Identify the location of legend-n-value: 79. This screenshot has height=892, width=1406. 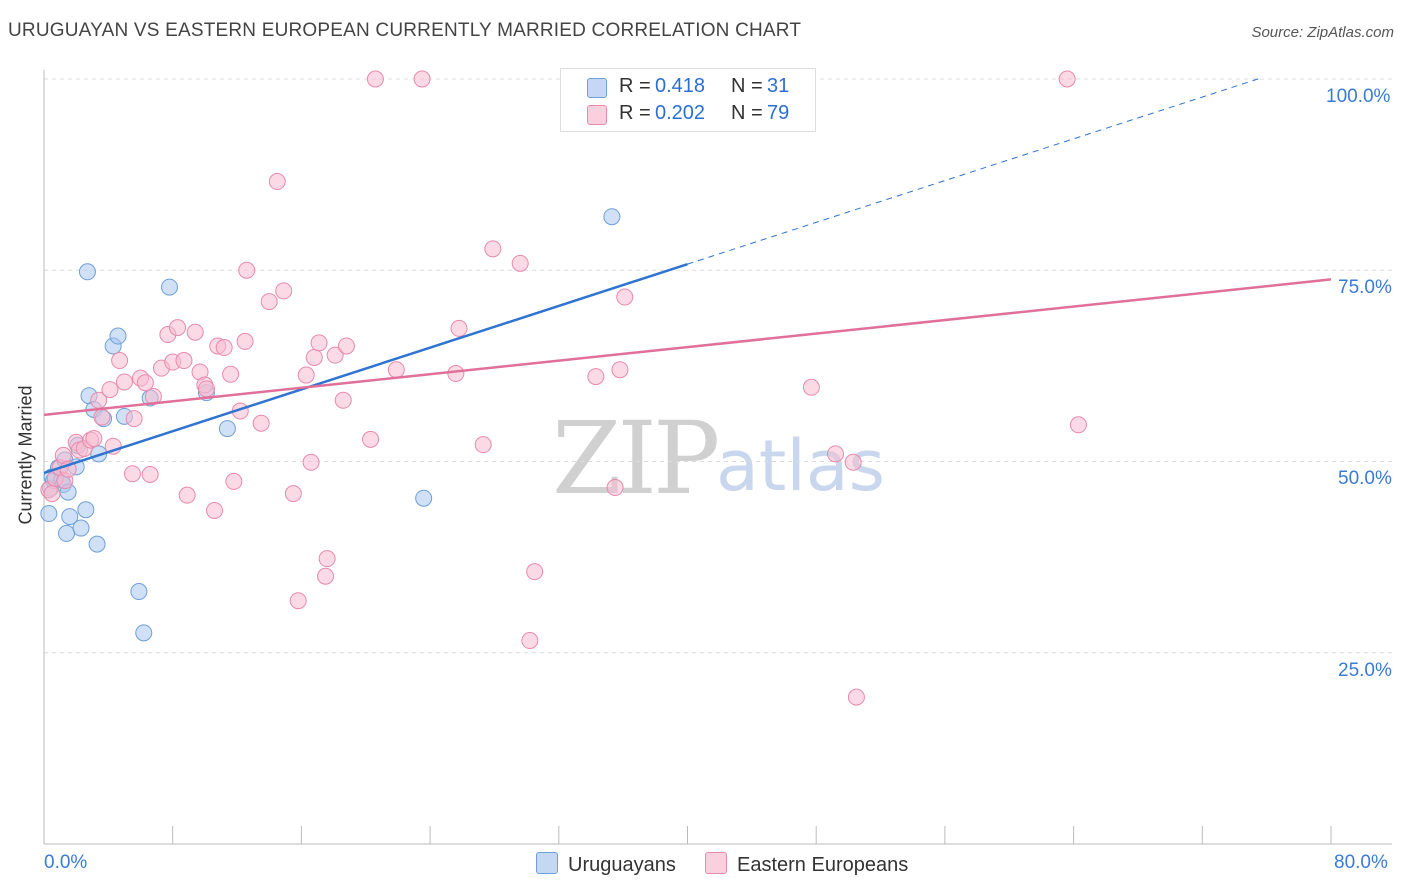
(778, 113).